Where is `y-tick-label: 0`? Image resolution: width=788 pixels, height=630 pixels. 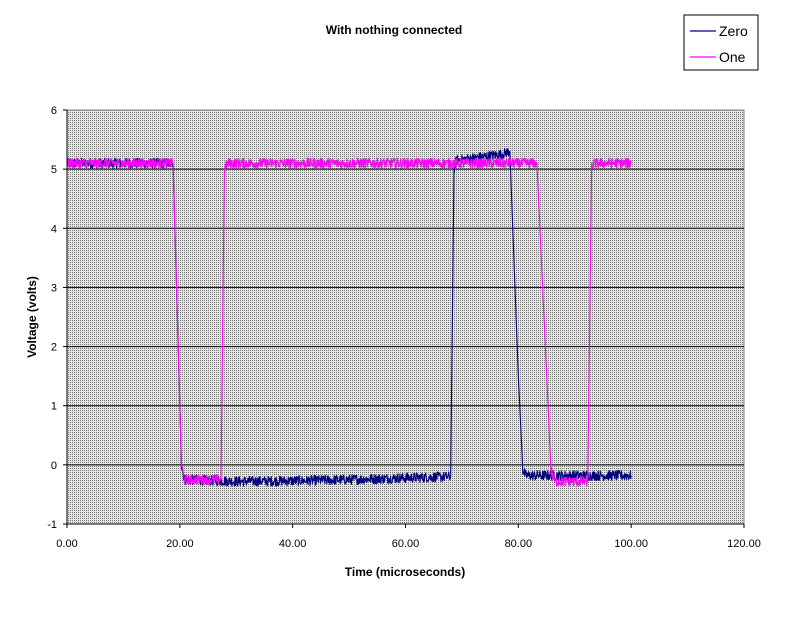 y-tick-label: 0 is located at coordinates (54, 466).